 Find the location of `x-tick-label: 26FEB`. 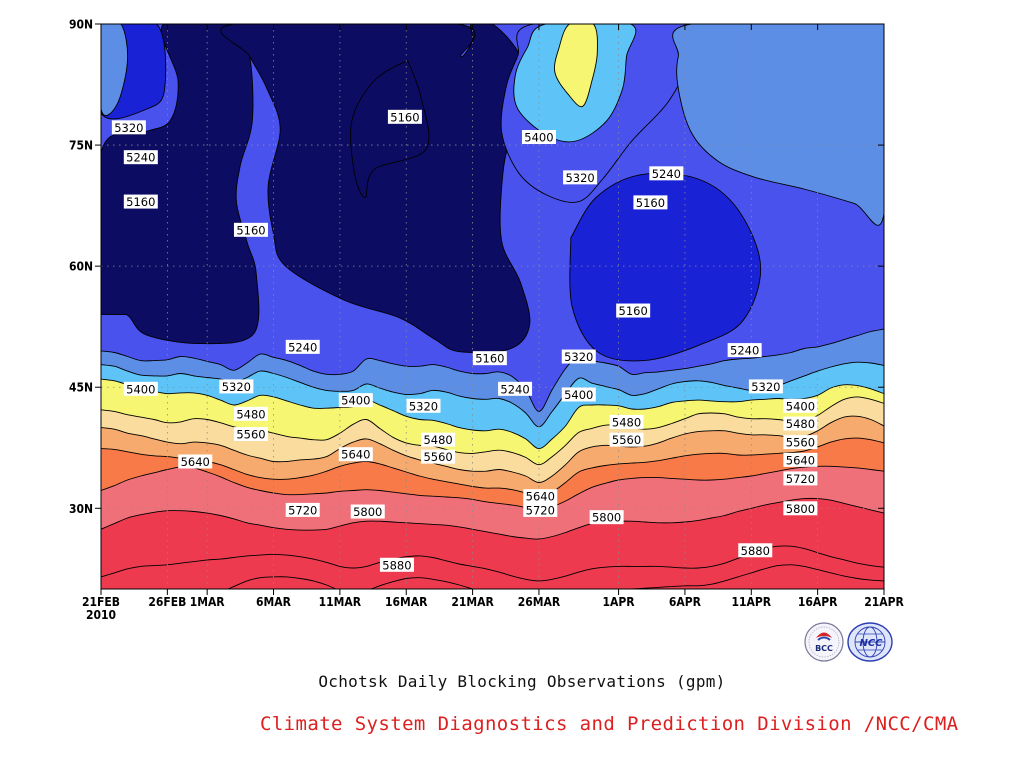

x-tick-label: 26FEB is located at coordinates (167, 602).